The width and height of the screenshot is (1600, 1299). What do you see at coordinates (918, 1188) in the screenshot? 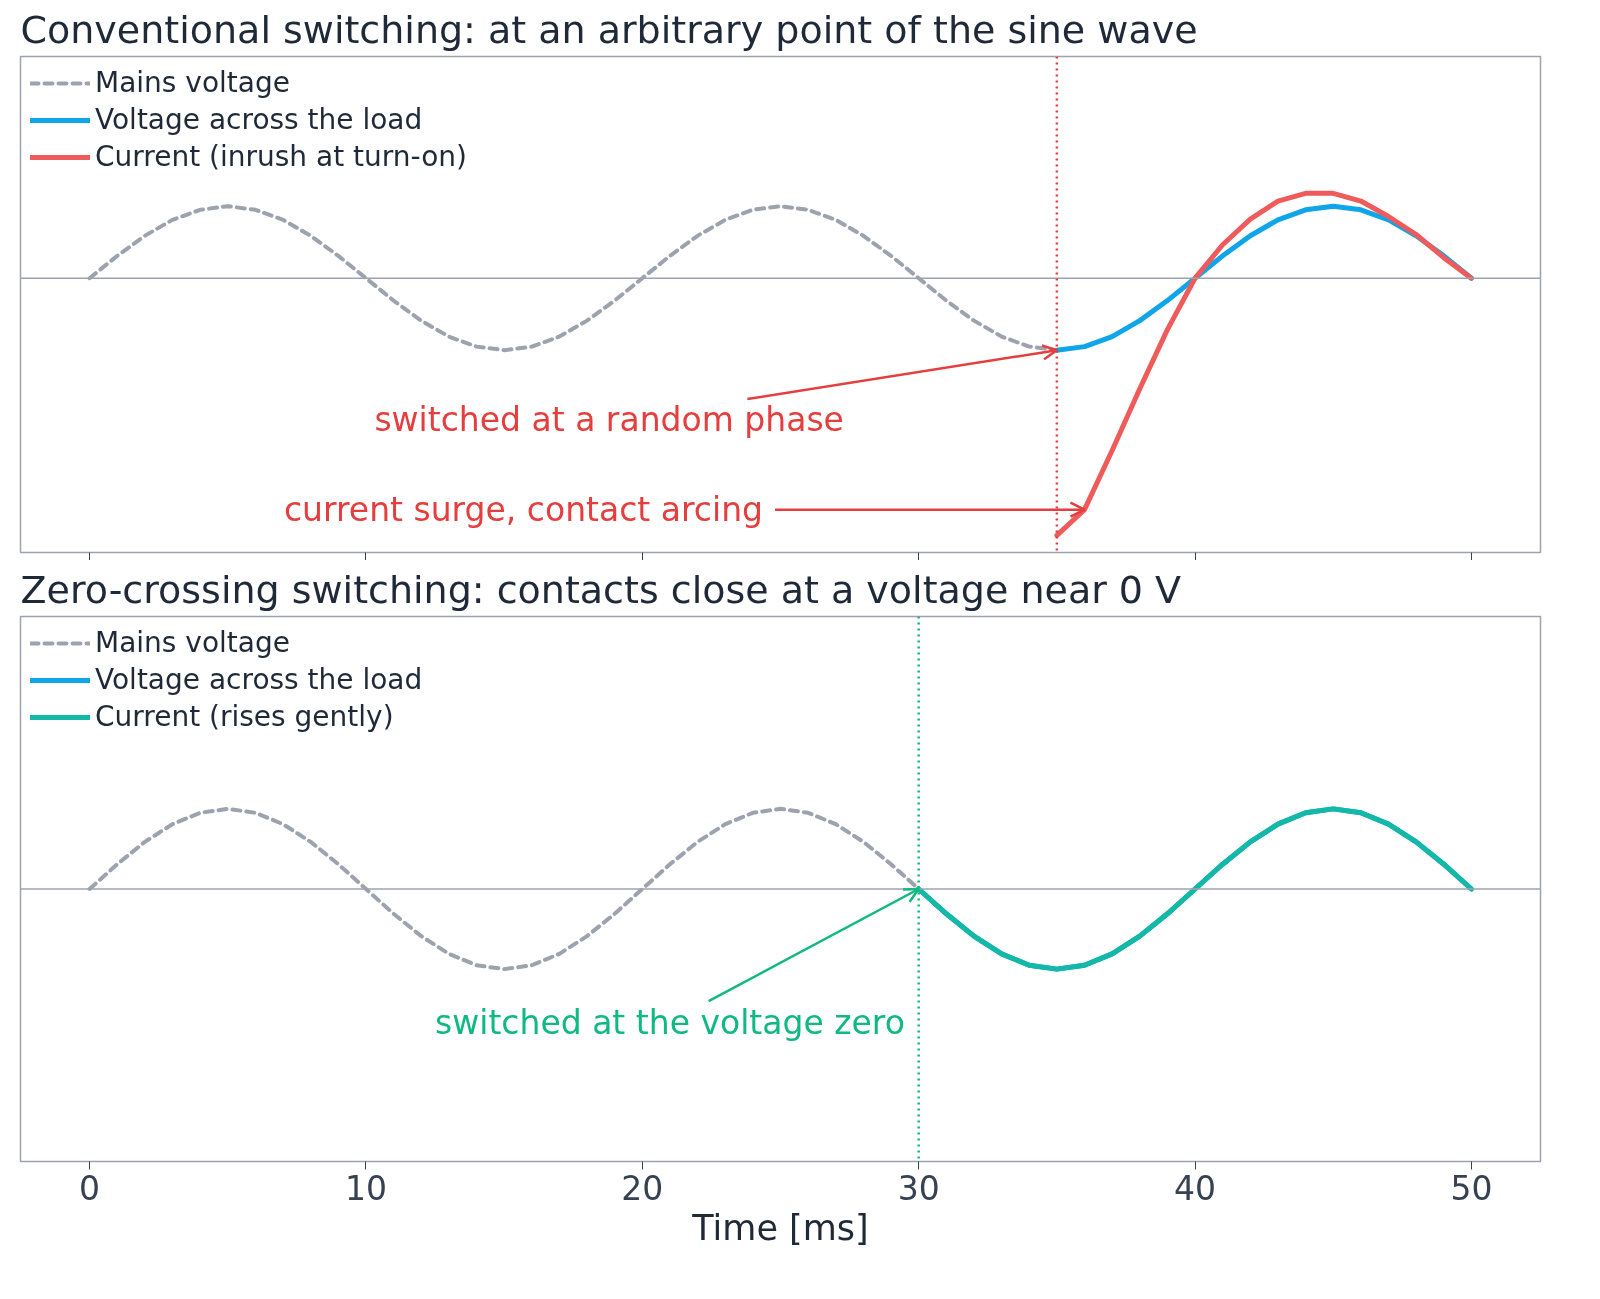
I see `x-tick-label: 30` at bounding box center [918, 1188].